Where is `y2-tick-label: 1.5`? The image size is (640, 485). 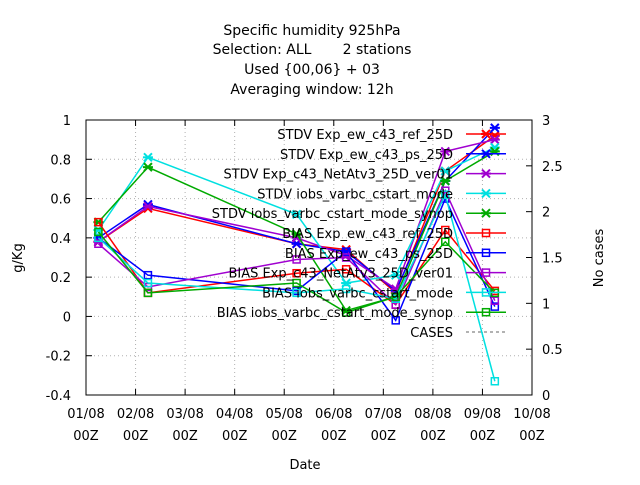
y2-tick-label: 1.5 is located at coordinates (552, 259).